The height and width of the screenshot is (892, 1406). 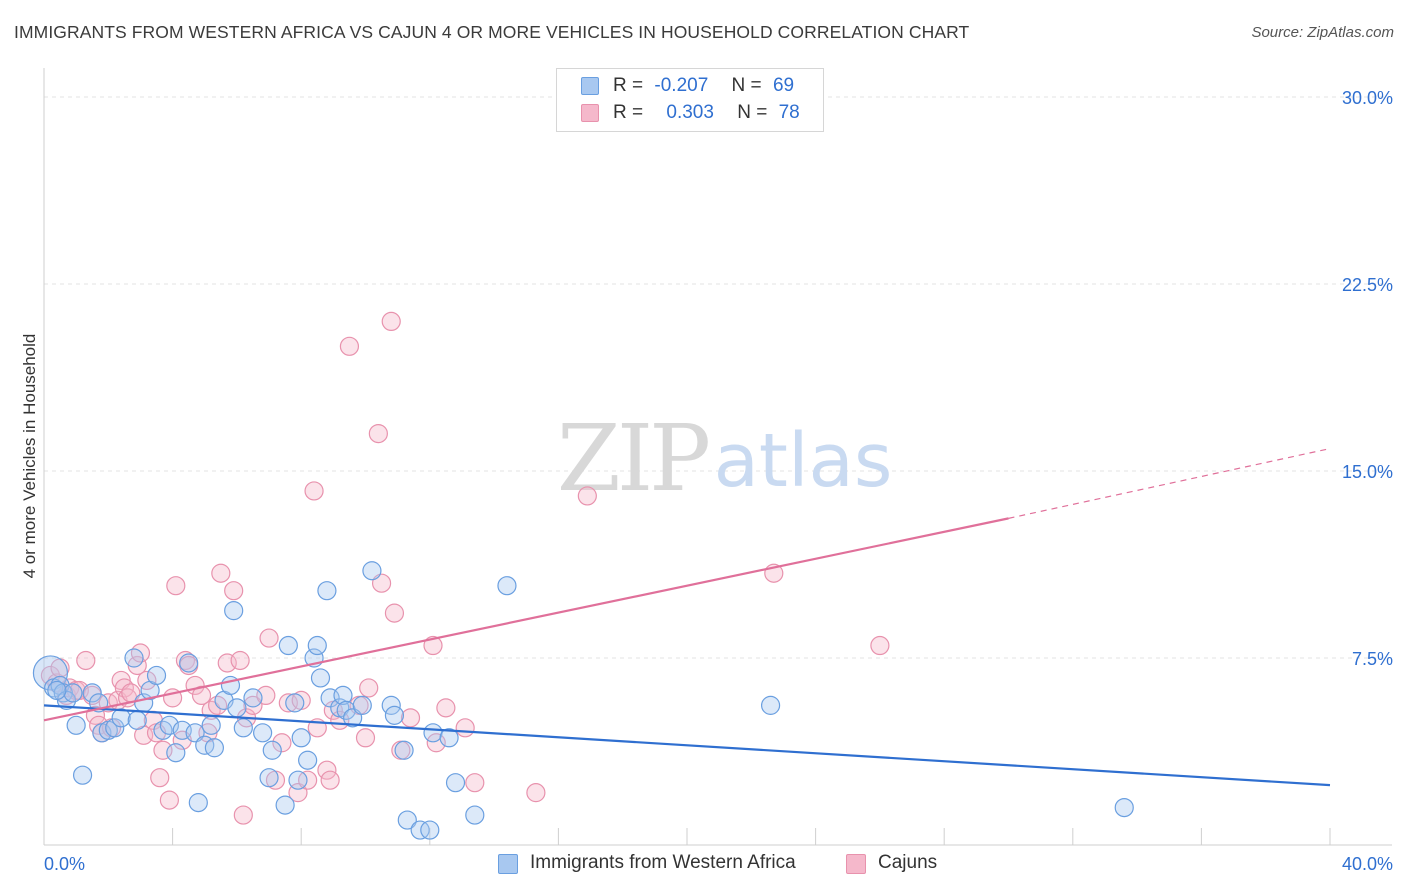 I want to click on watermark-zip: ZIP, so click(x=632, y=458).